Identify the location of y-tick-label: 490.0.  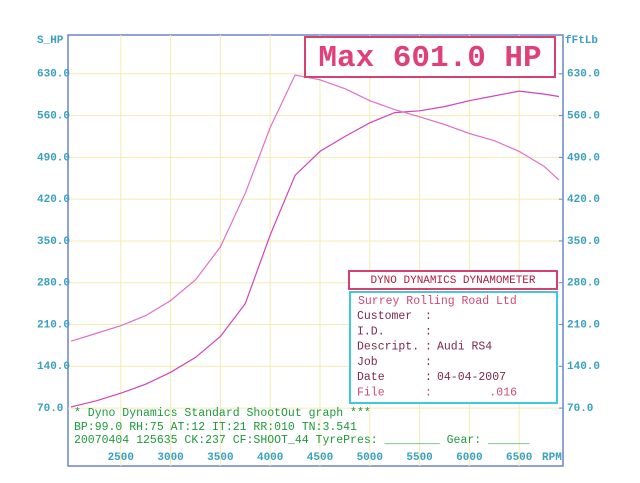
(53, 158).